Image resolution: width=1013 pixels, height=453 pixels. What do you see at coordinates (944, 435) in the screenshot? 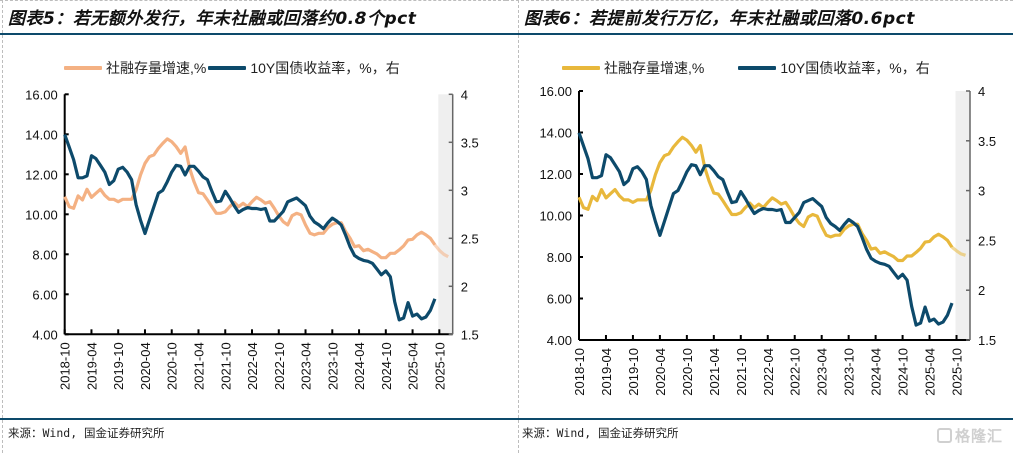
I see `watermark-logo-icon` at bounding box center [944, 435].